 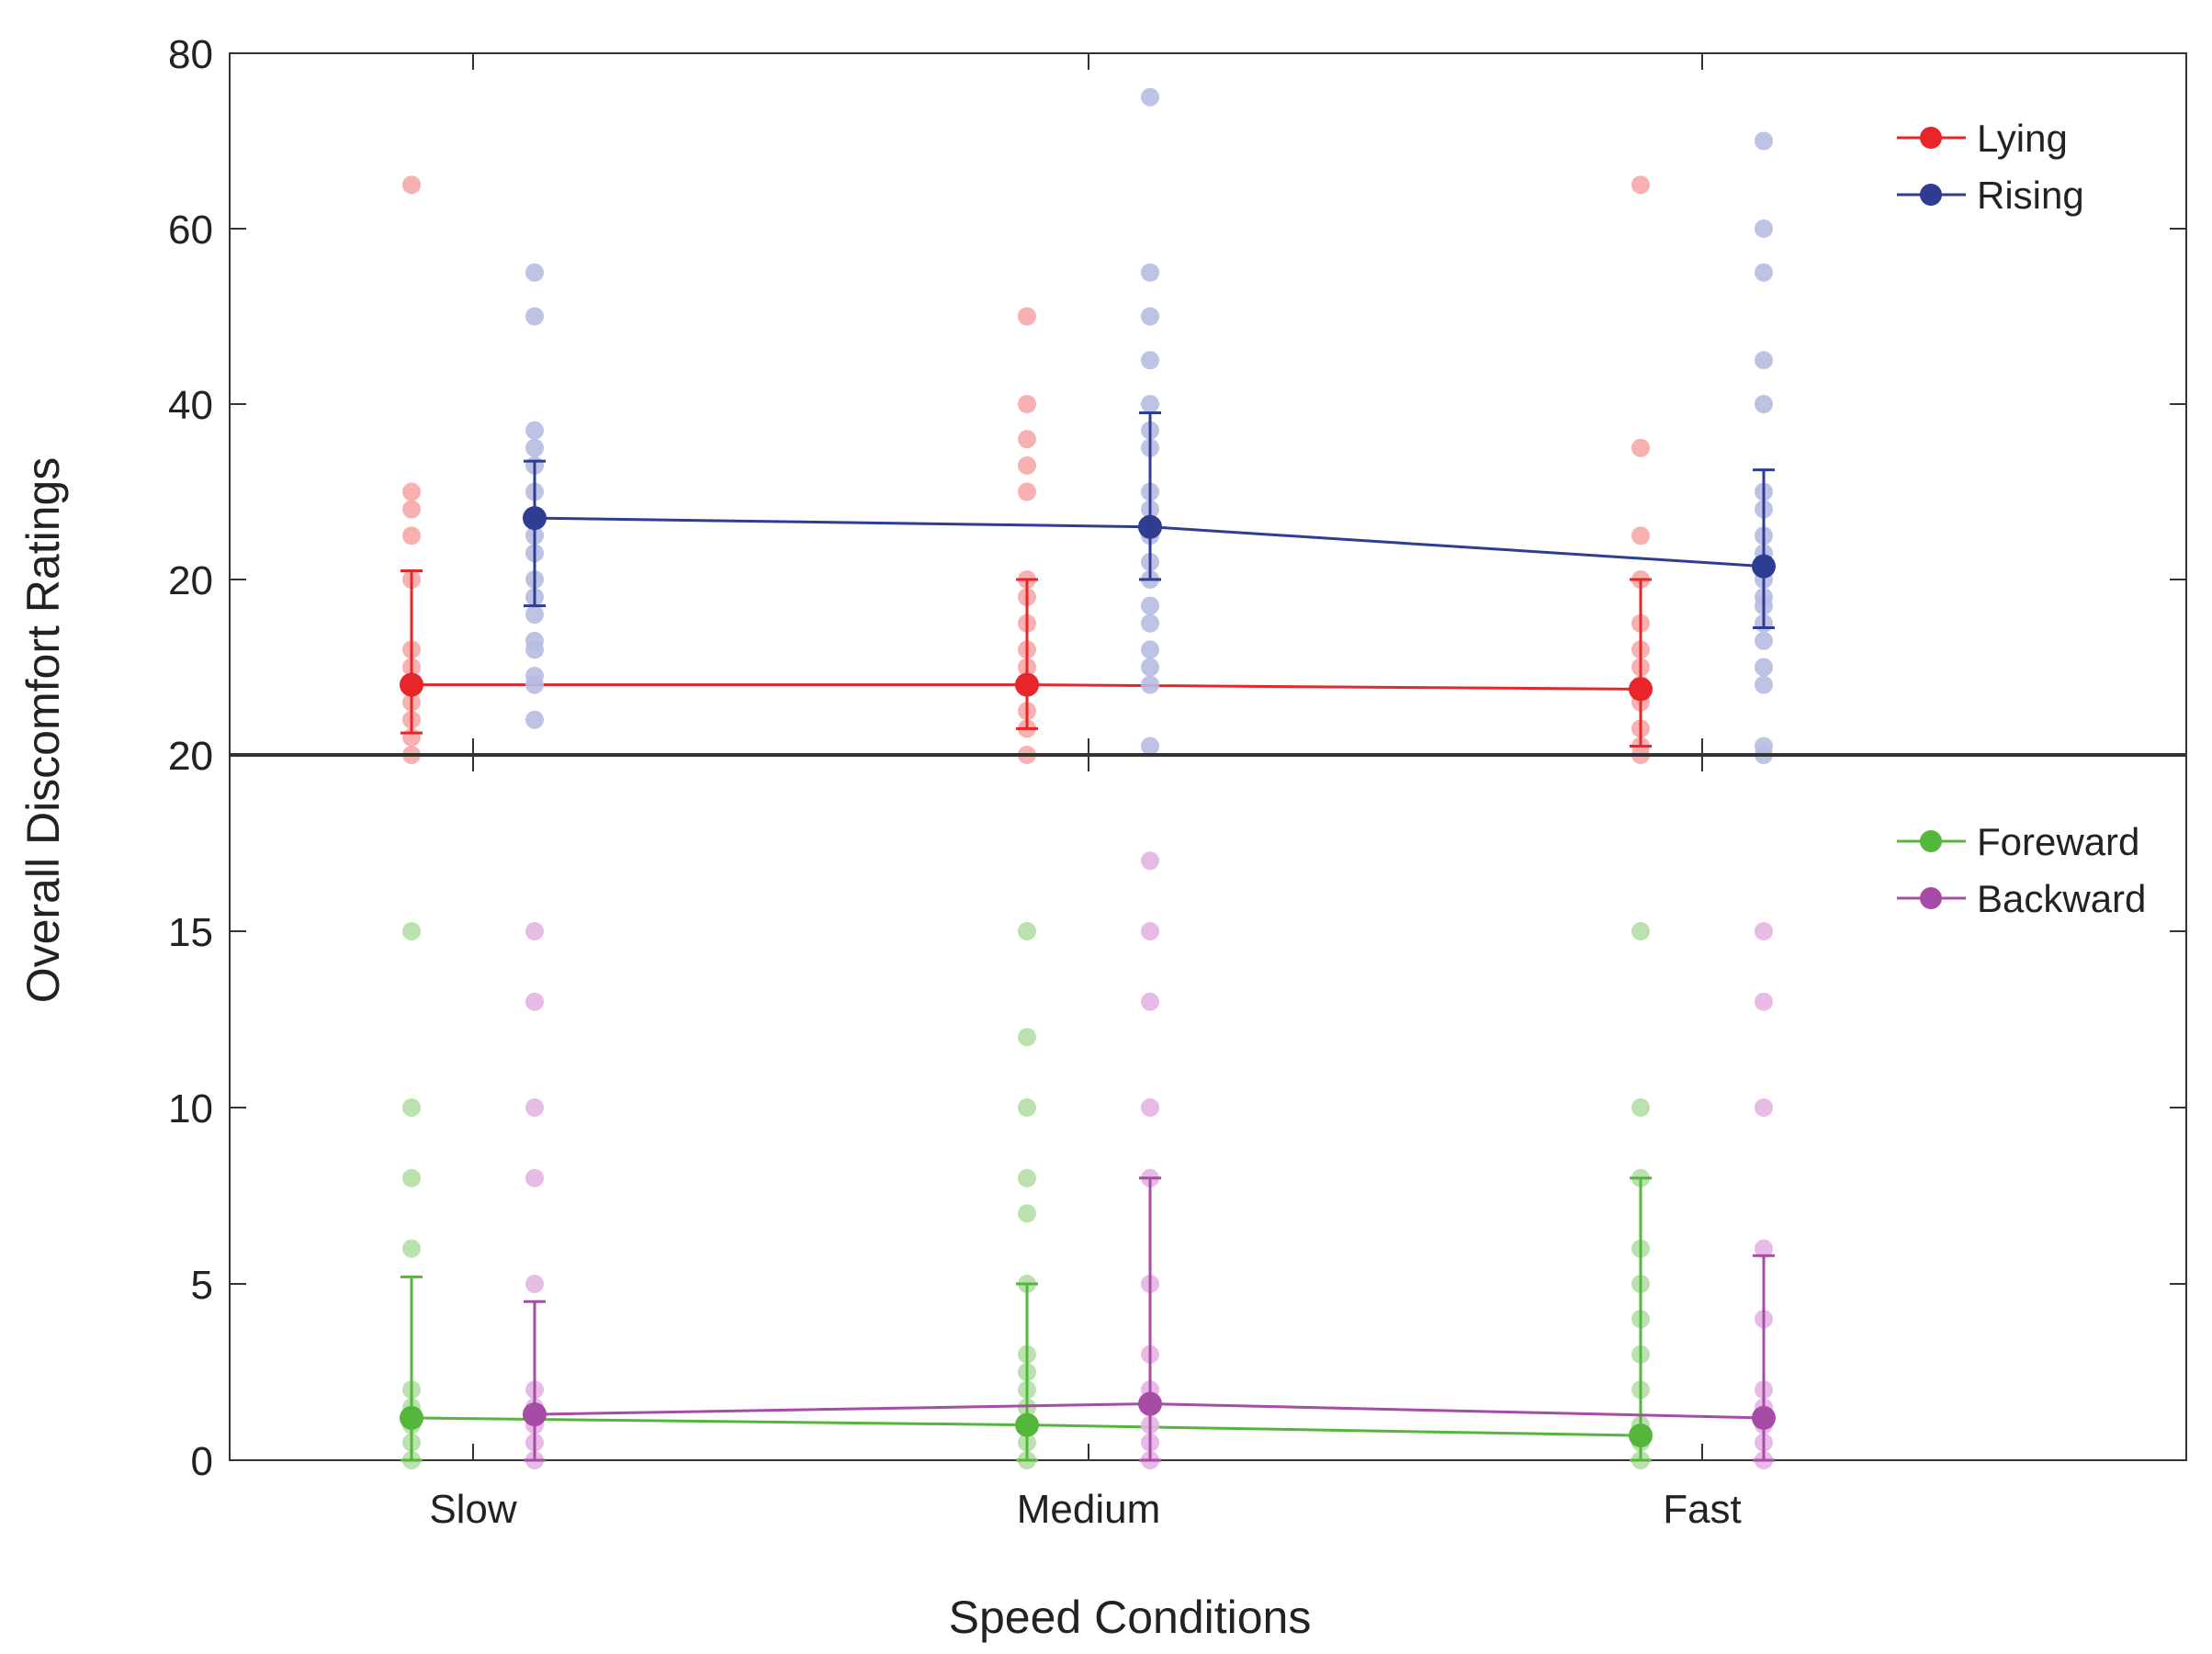 I want to click on top-legend-label: Lying, so click(x=2022, y=138).